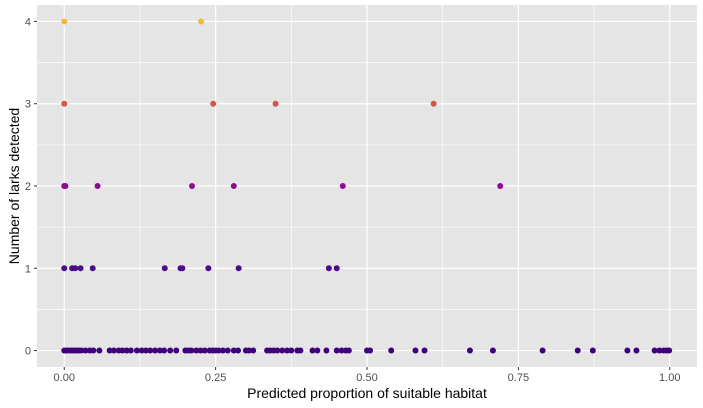 The width and height of the screenshot is (703, 408). I want to click on y-tick-label: 3, so click(28, 105).